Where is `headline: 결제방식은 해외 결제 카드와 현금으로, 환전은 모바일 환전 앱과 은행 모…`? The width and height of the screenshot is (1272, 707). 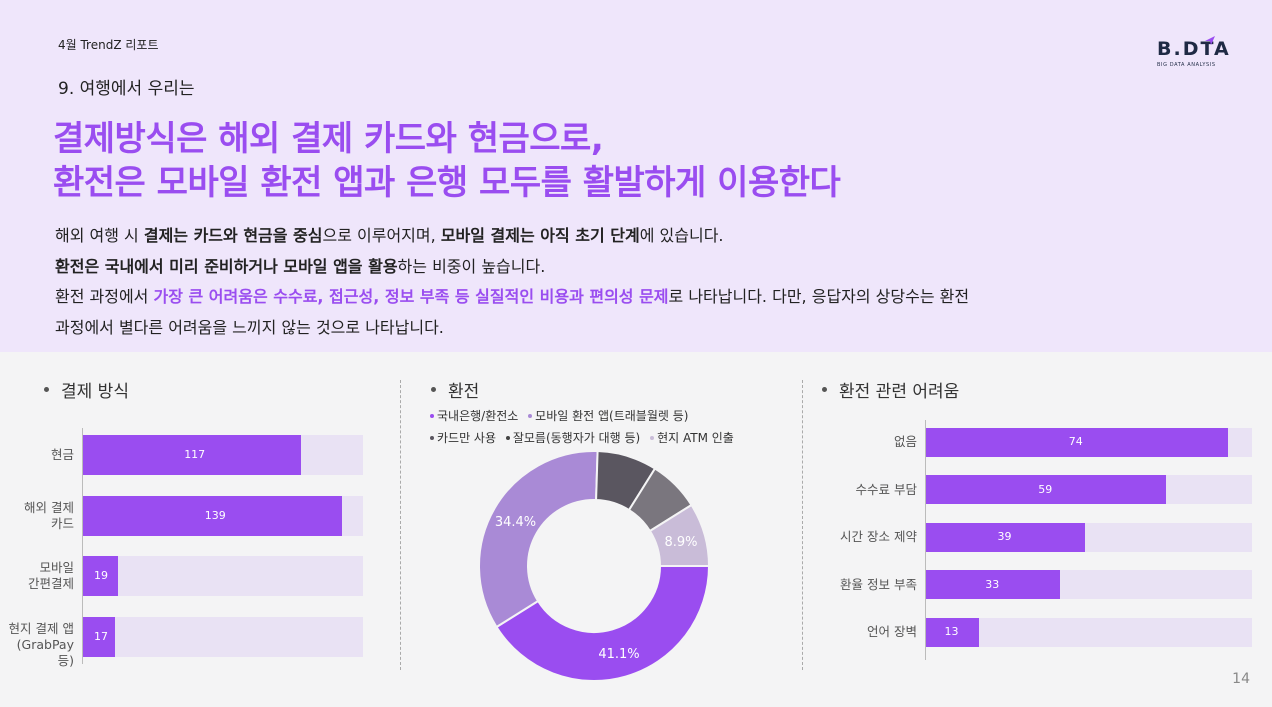
headline: 결제방식은 해외 결제 카드와 현금으로, 환전은 모바일 환전 앱과 은행 모… is located at coordinates (447, 161).